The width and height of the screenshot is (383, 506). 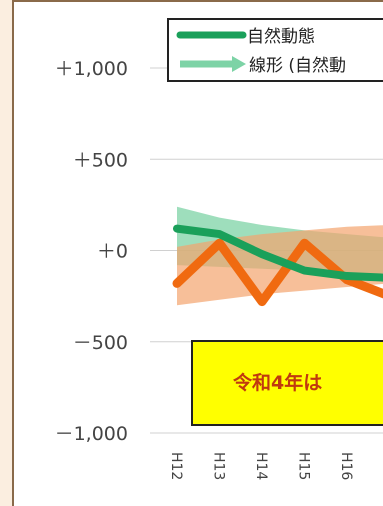 I want to click on annotation: 令和4年は, so click(x=287, y=383).